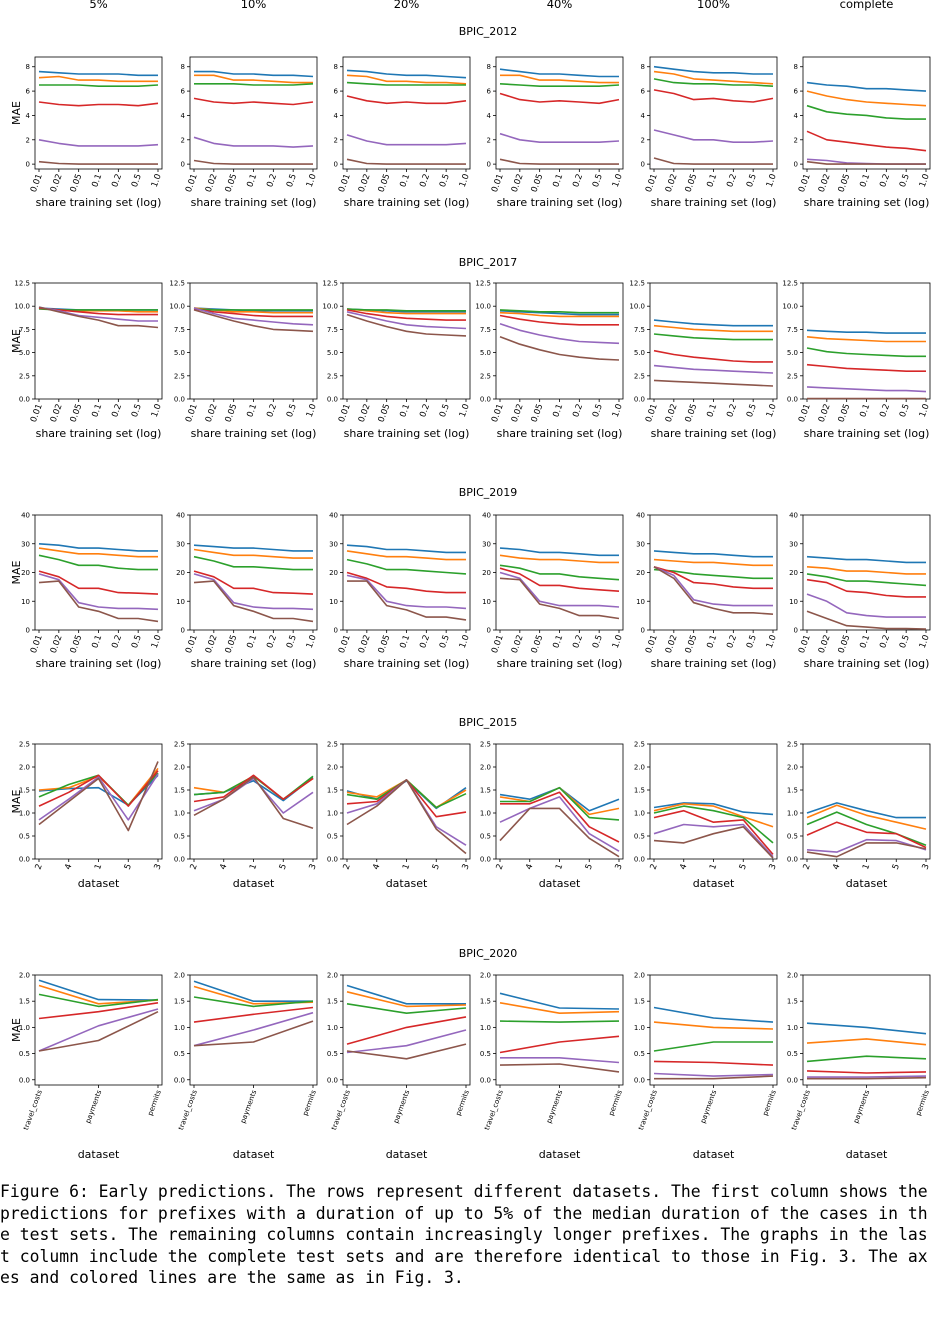 The image size is (934, 1326). I want to click on y-tick-label: 40, so click(333, 516).